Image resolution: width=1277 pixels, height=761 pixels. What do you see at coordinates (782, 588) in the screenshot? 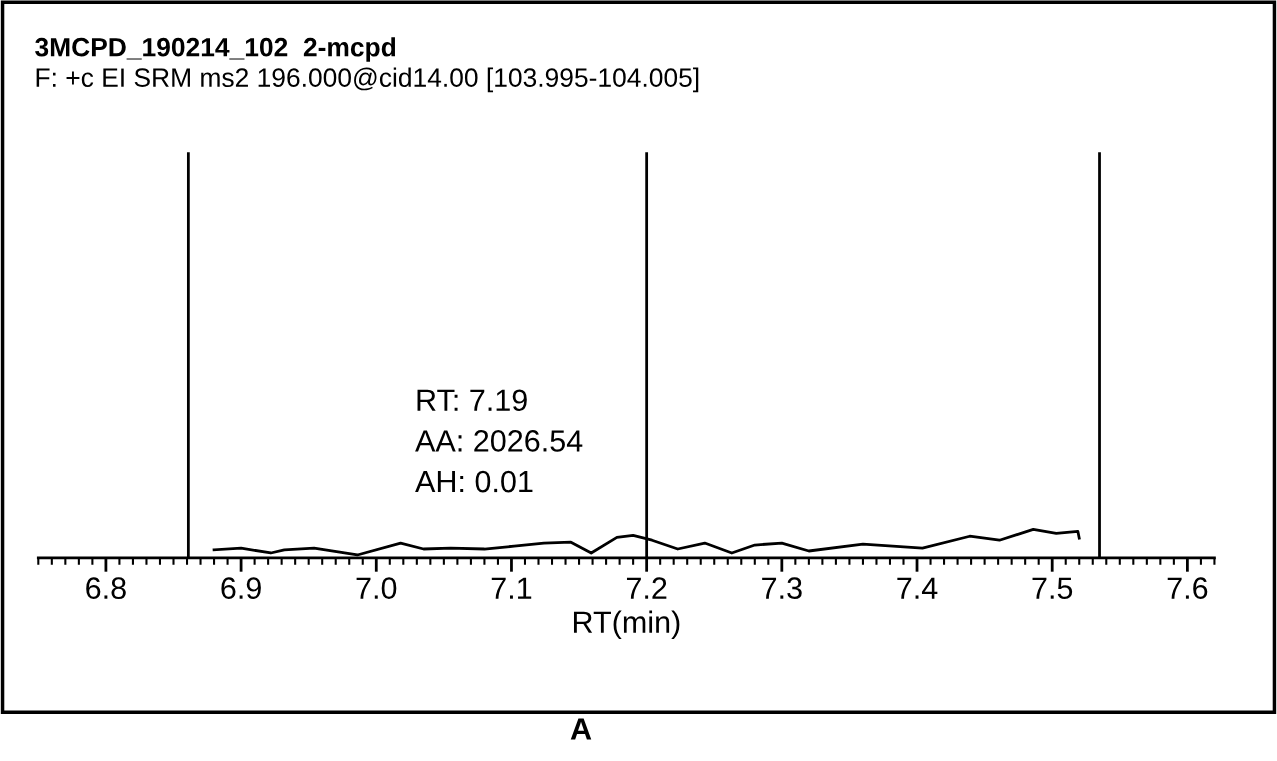
I see `x-tick-label: 7.3` at bounding box center [782, 588].